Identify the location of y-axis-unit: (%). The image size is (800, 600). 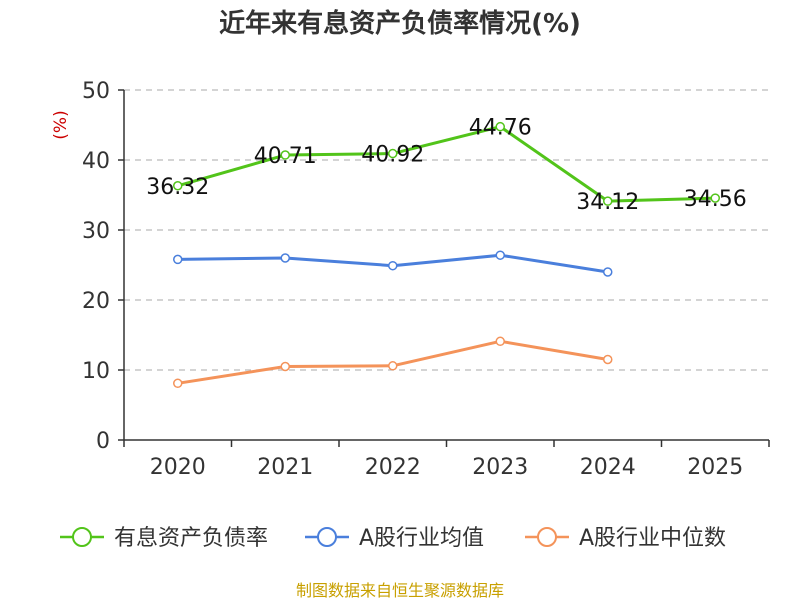
(61, 124).